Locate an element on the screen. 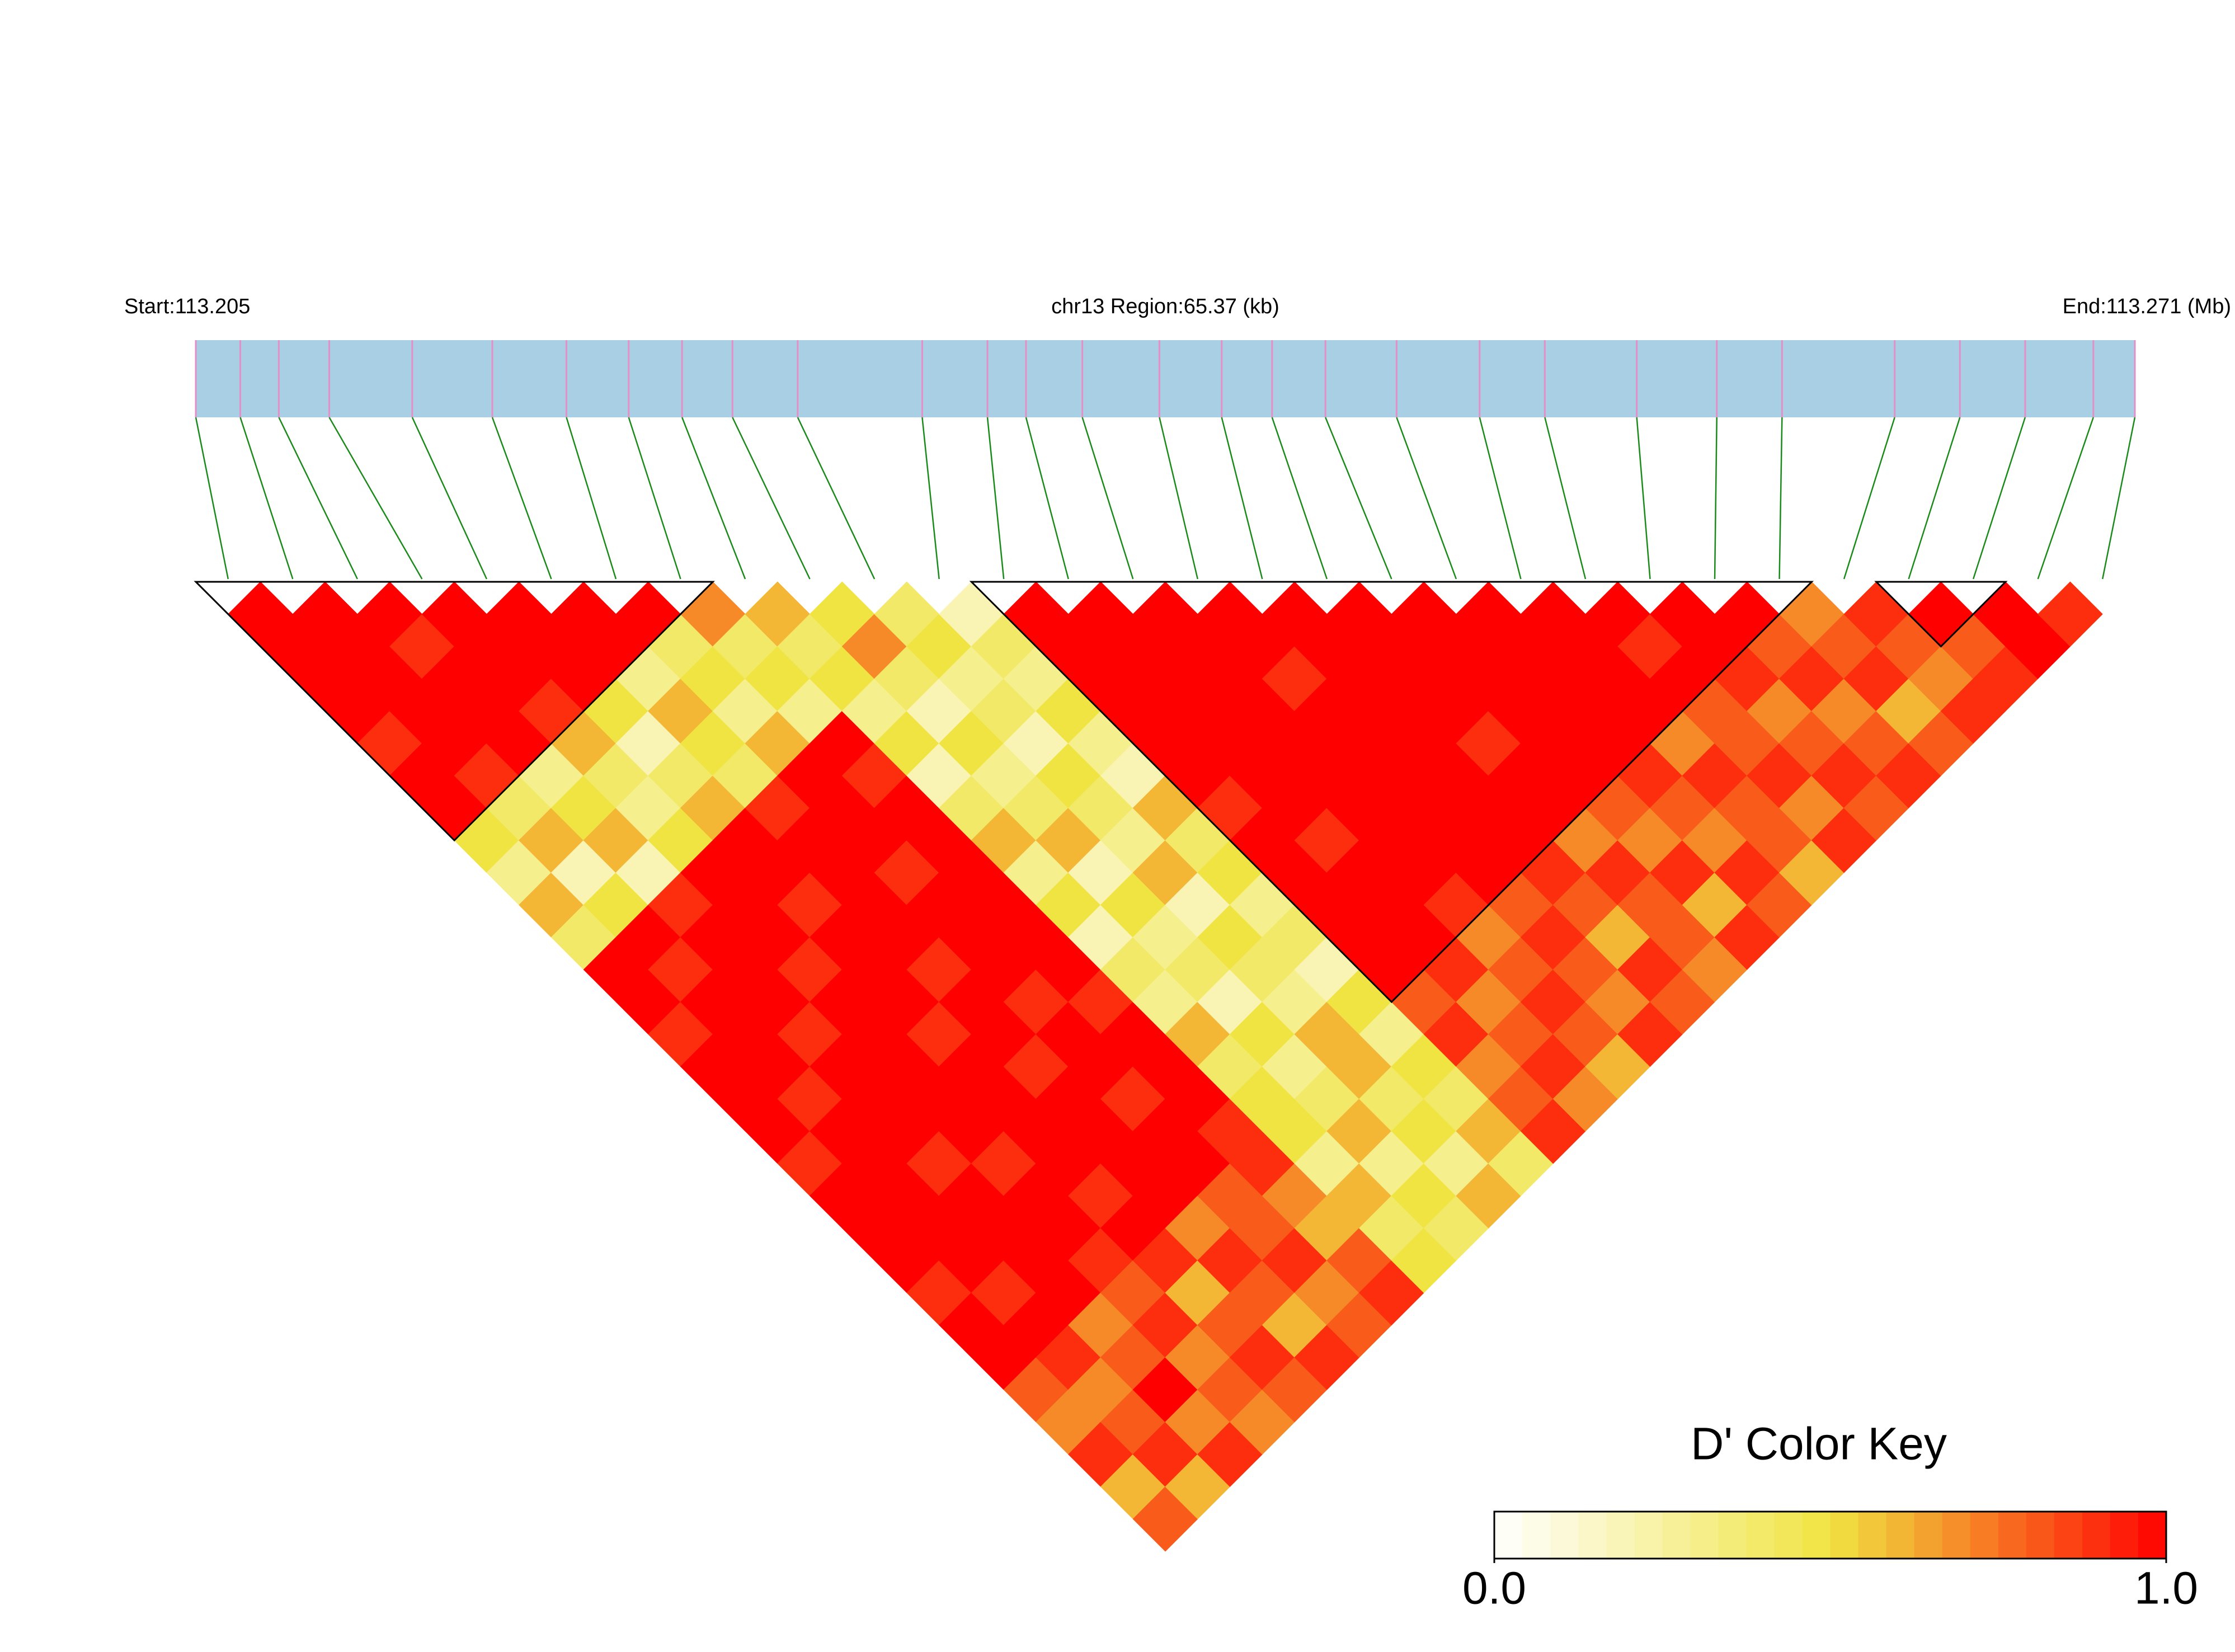 The height and width of the screenshot is (1652, 2235). chart-title: chr13 Region:65.37 (kb) is located at coordinates (1165, 306).